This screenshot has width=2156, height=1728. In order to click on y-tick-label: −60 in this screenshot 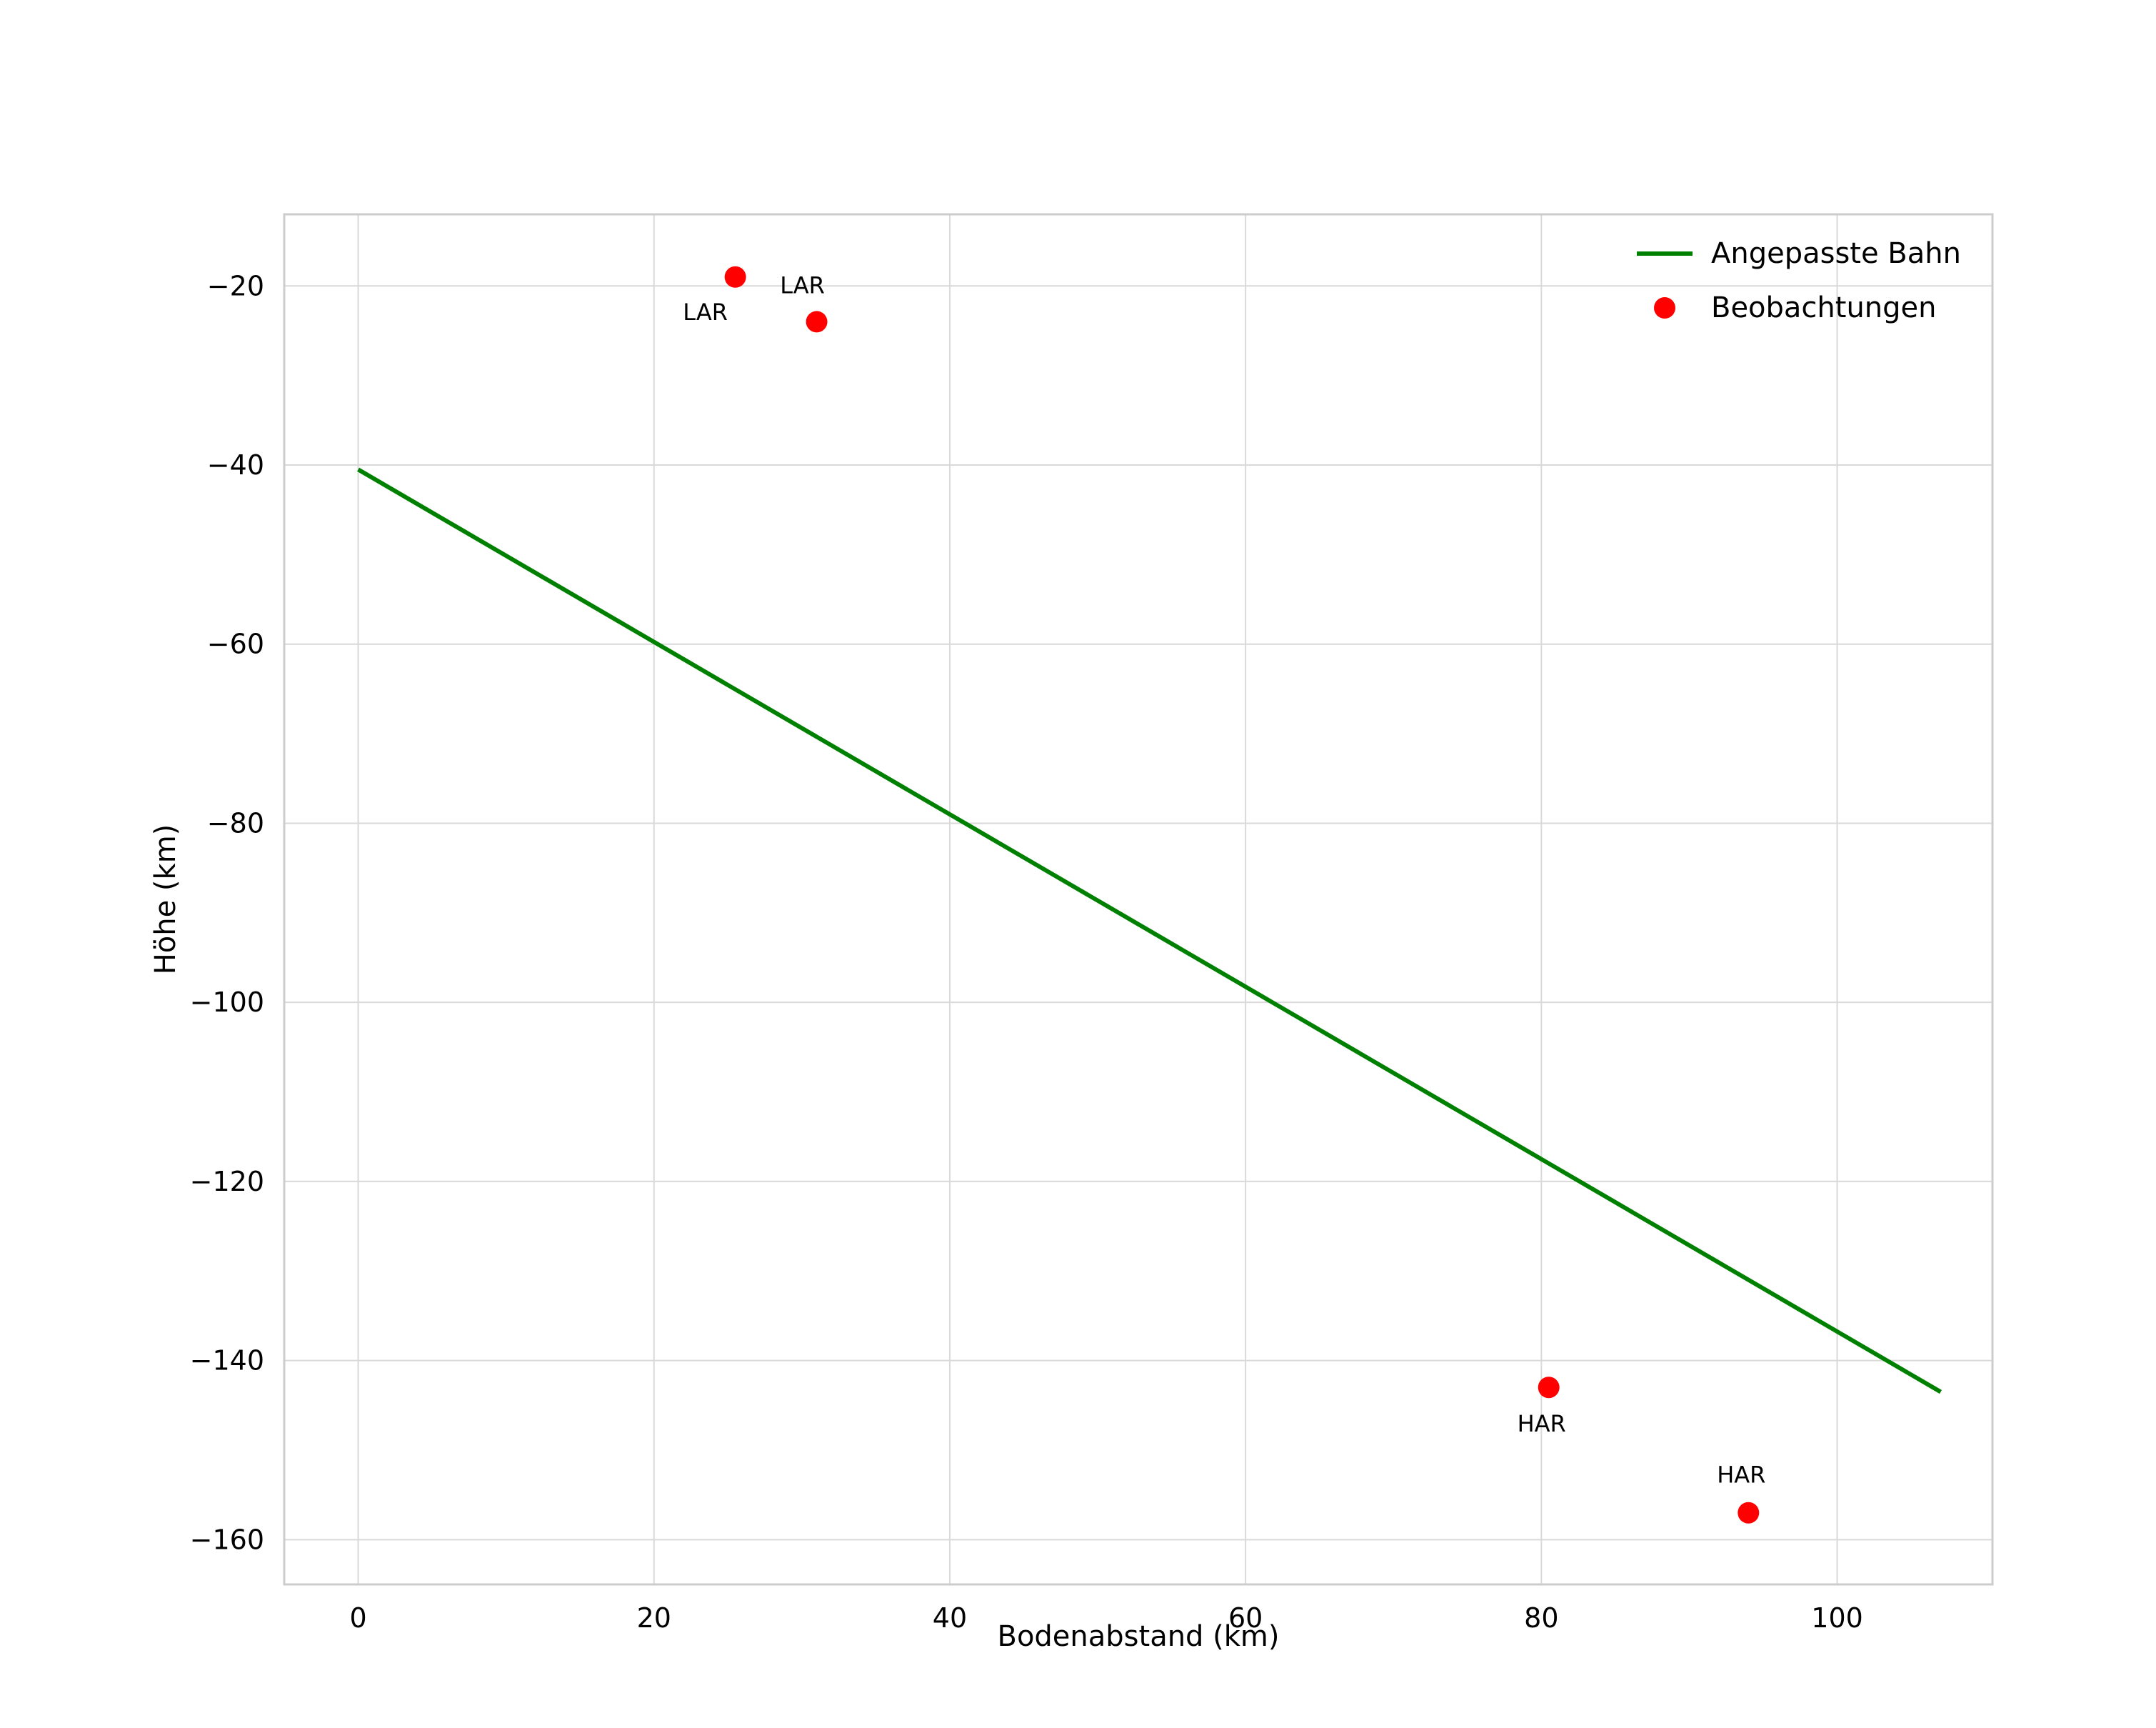, I will do `click(236, 644)`.